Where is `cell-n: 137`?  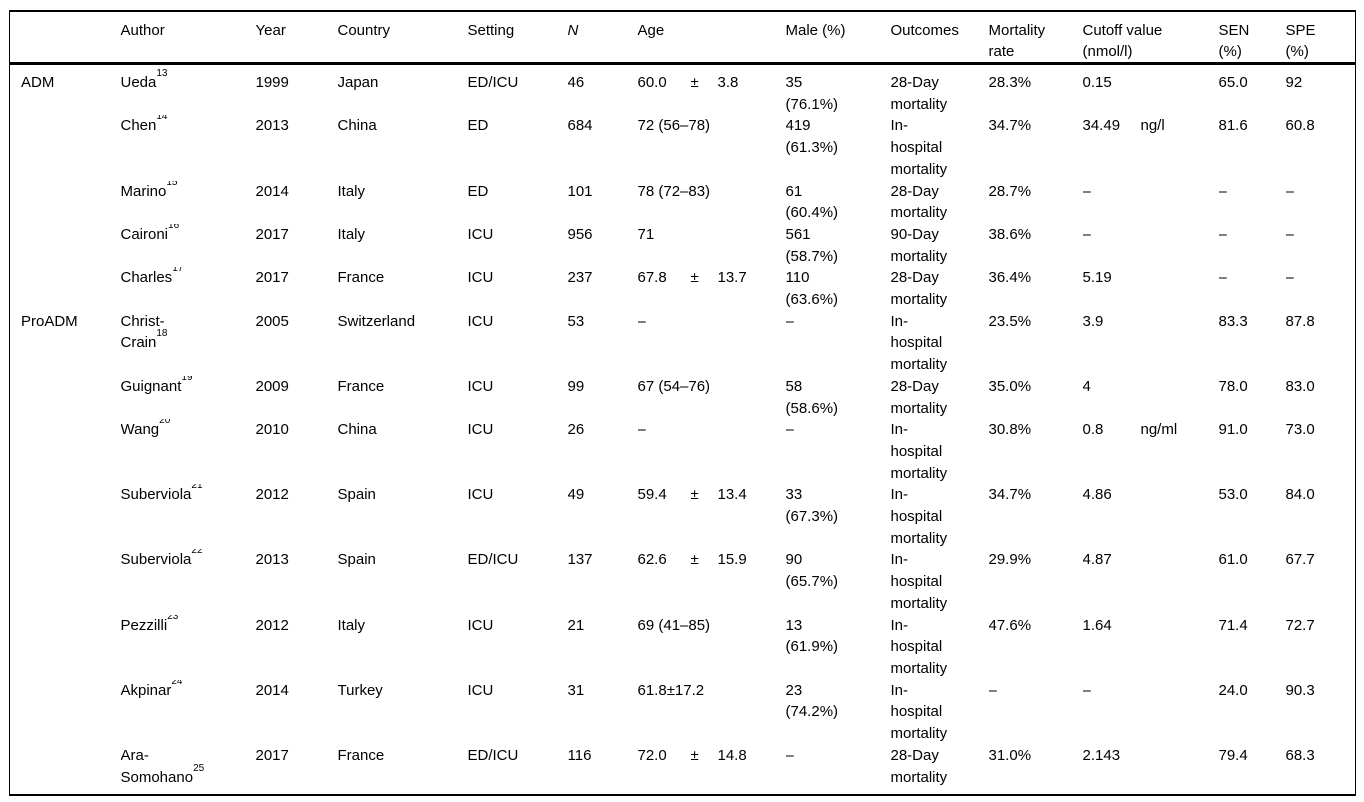
cell-n: 137 is located at coordinates (580, 560).